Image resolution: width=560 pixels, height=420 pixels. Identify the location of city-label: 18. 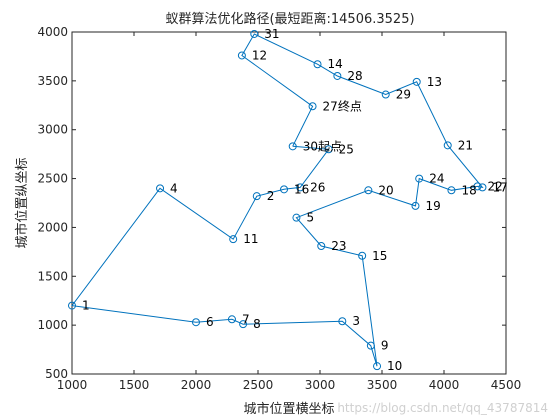
(468, 190).